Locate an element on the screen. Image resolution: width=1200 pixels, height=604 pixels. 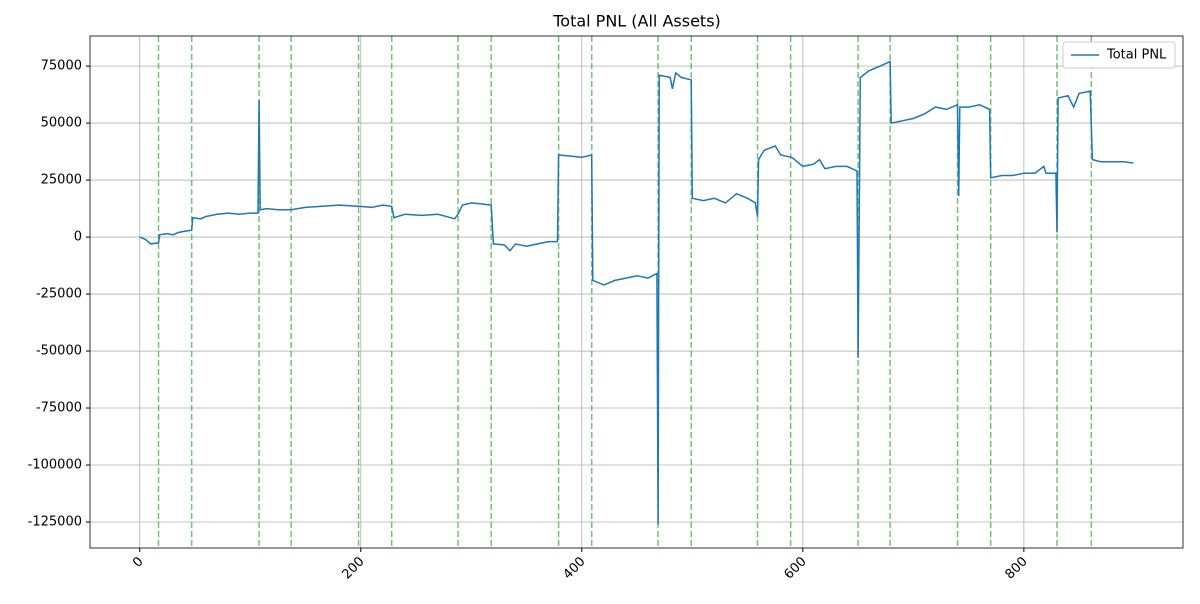
y-tick-label: 50000 is located at coordinates (61, 123).